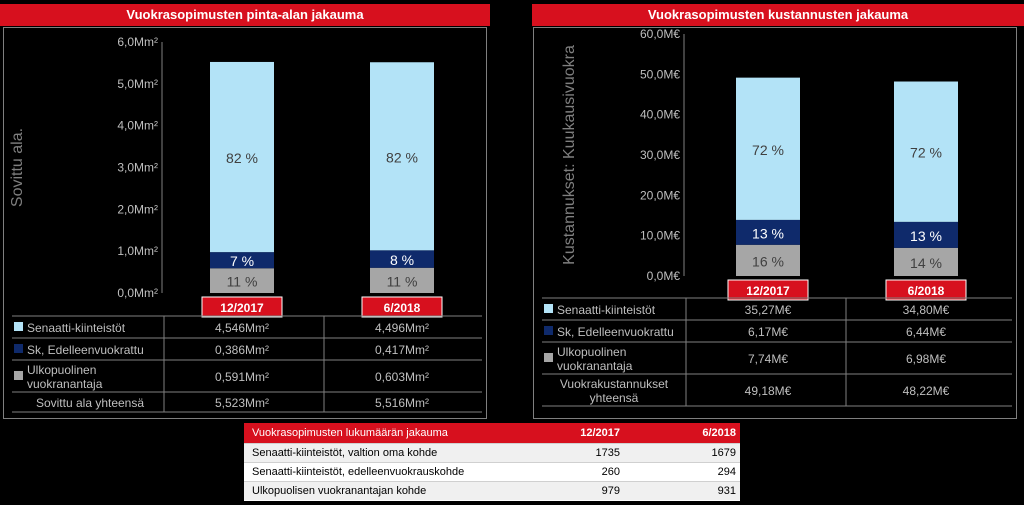  Describe the element at coordinates (137, 42) in the screenshot. I see `y-tick-label: 6,0Mm²` at that location.